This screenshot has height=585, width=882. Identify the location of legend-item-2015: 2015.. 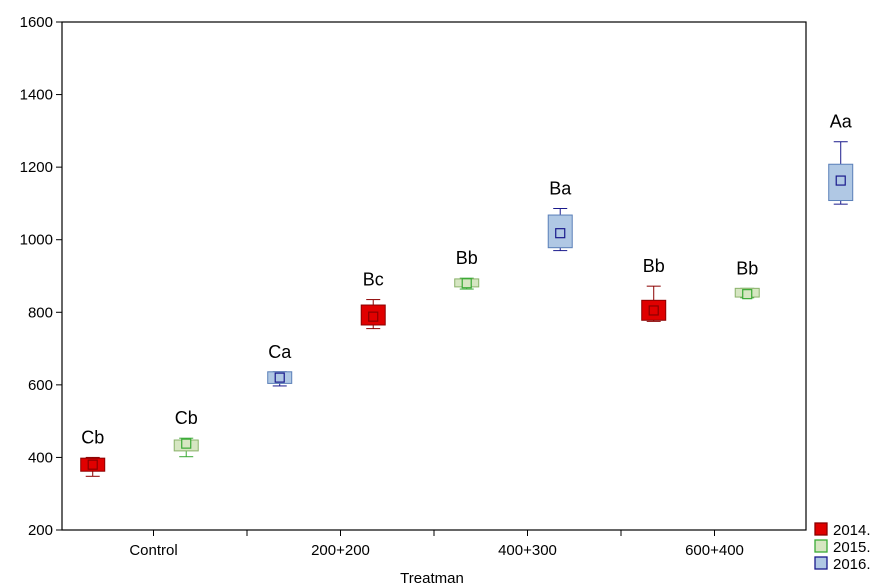
(842, 547).